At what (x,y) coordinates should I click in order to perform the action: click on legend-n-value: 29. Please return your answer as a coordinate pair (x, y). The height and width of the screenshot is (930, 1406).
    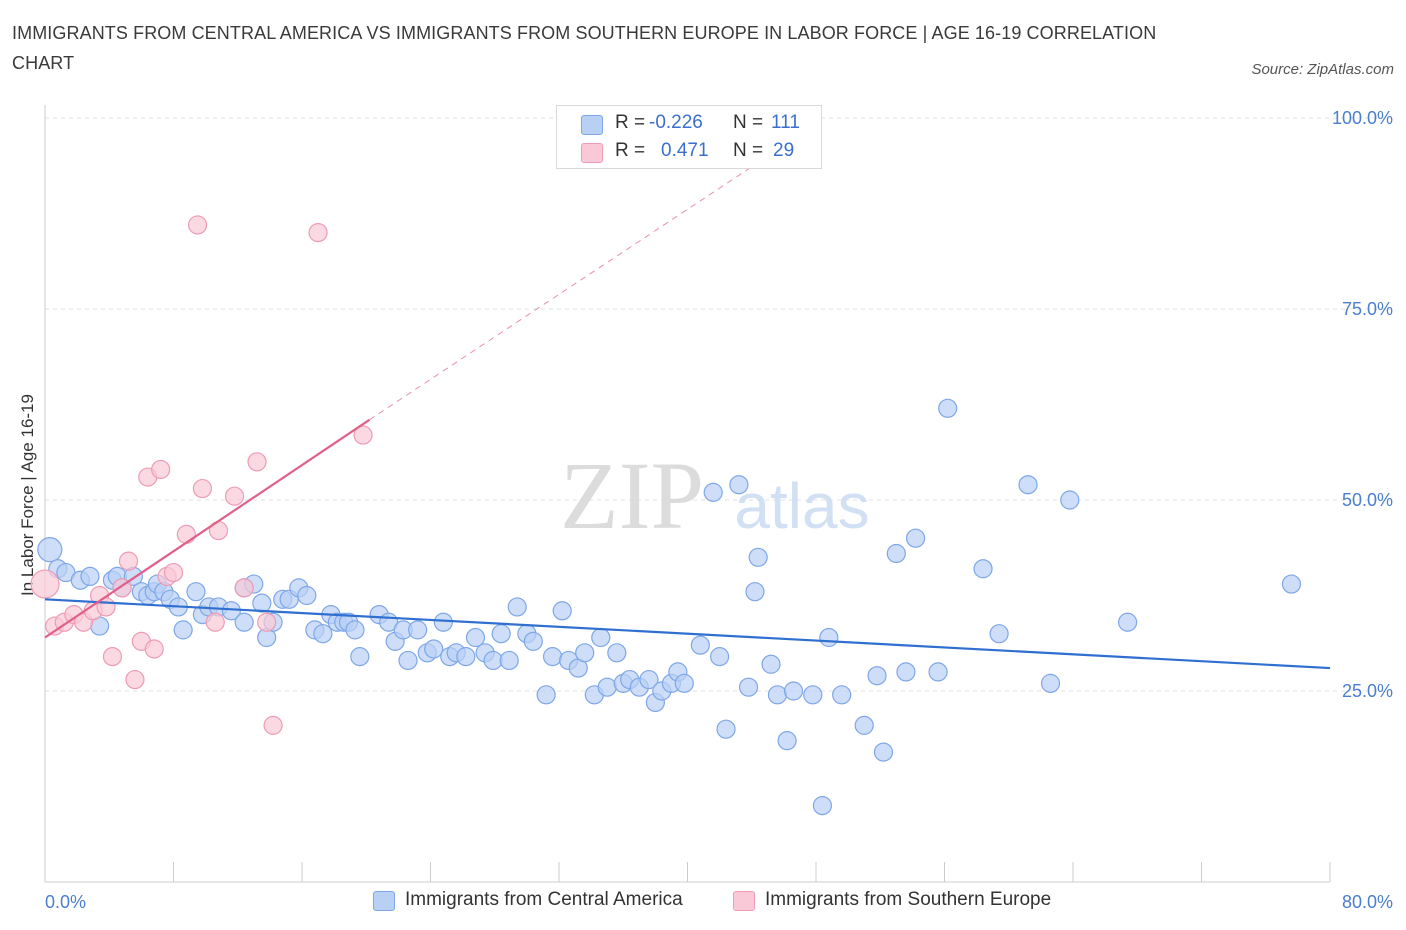
    Looking at the image, I should click on (784, 150).